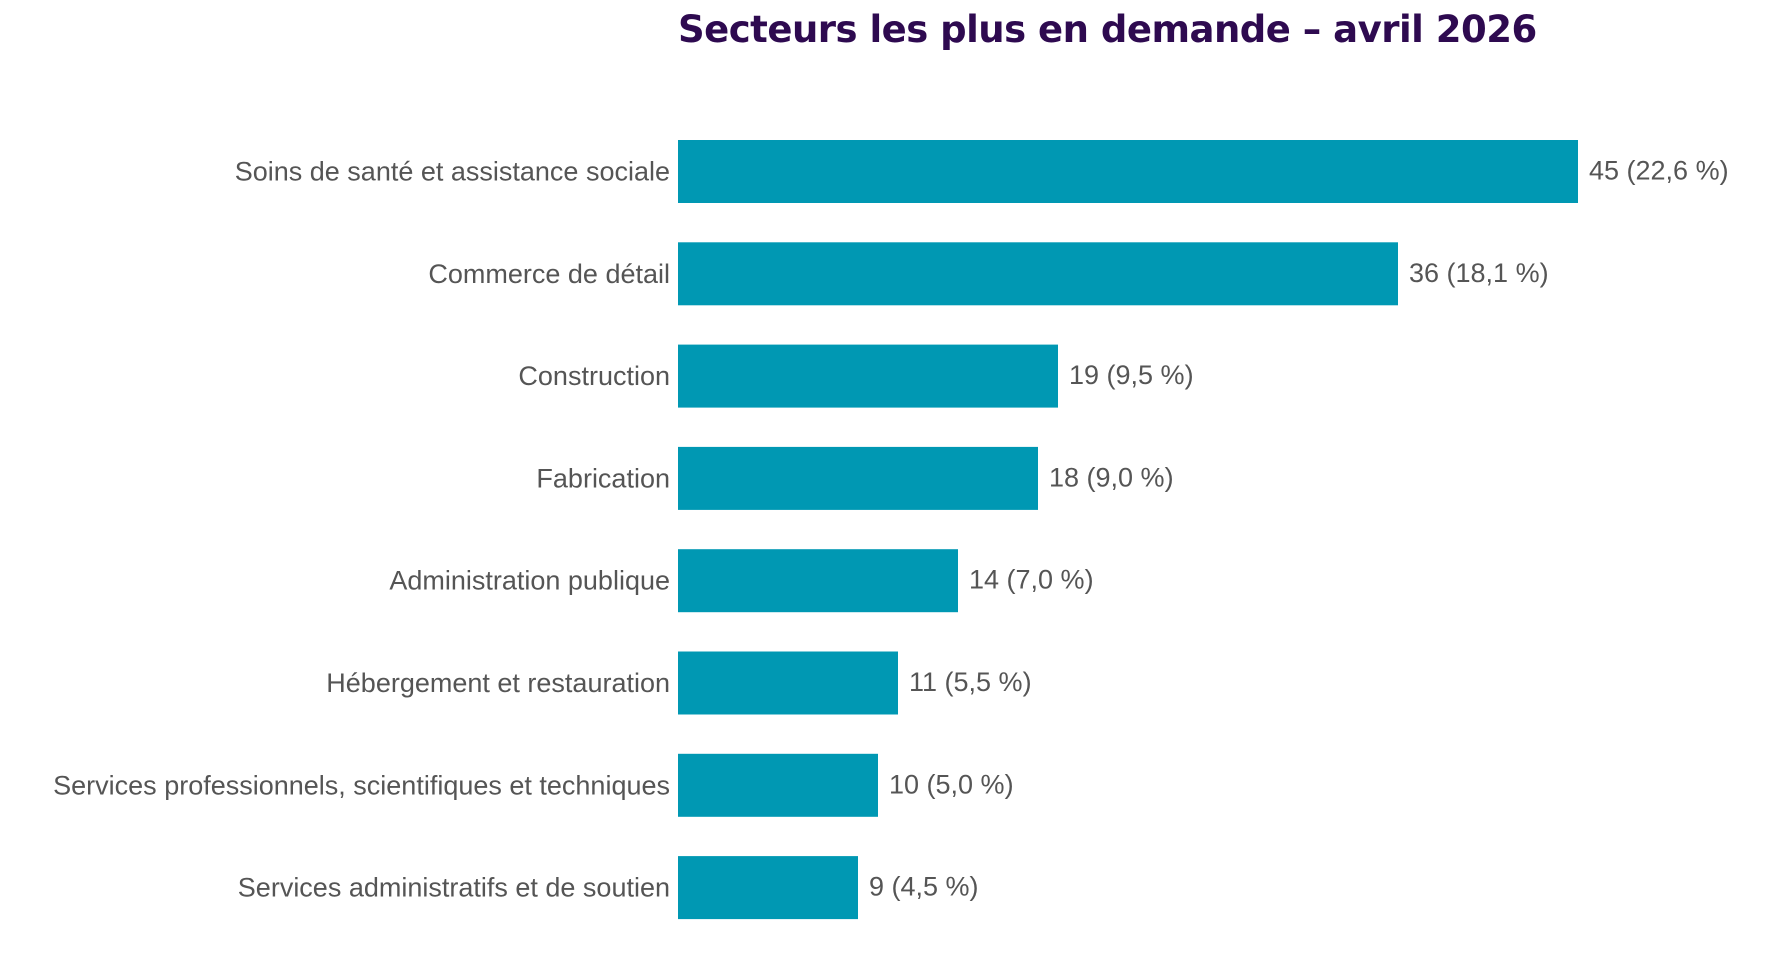 The image size is (1768, 964). What do you see at coordinates (549, 274) in the screenshot?
I see `category-label-2: Commerce de détail` at bounding box center [549, 274].